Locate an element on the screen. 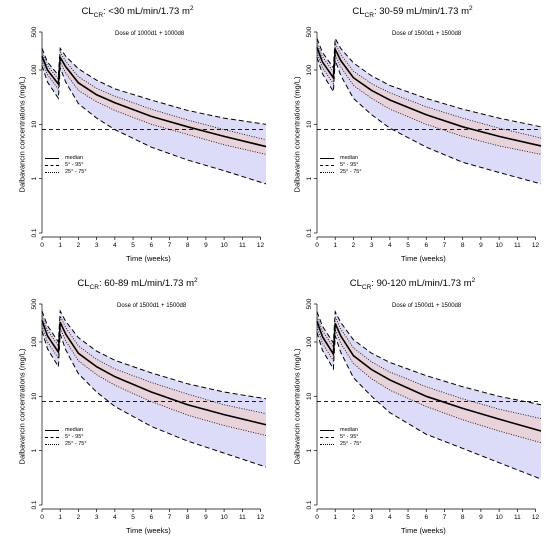 The width and height of the screenshot is (550, 545). x-tick-label: 6 is located at coordinates (426, 245).